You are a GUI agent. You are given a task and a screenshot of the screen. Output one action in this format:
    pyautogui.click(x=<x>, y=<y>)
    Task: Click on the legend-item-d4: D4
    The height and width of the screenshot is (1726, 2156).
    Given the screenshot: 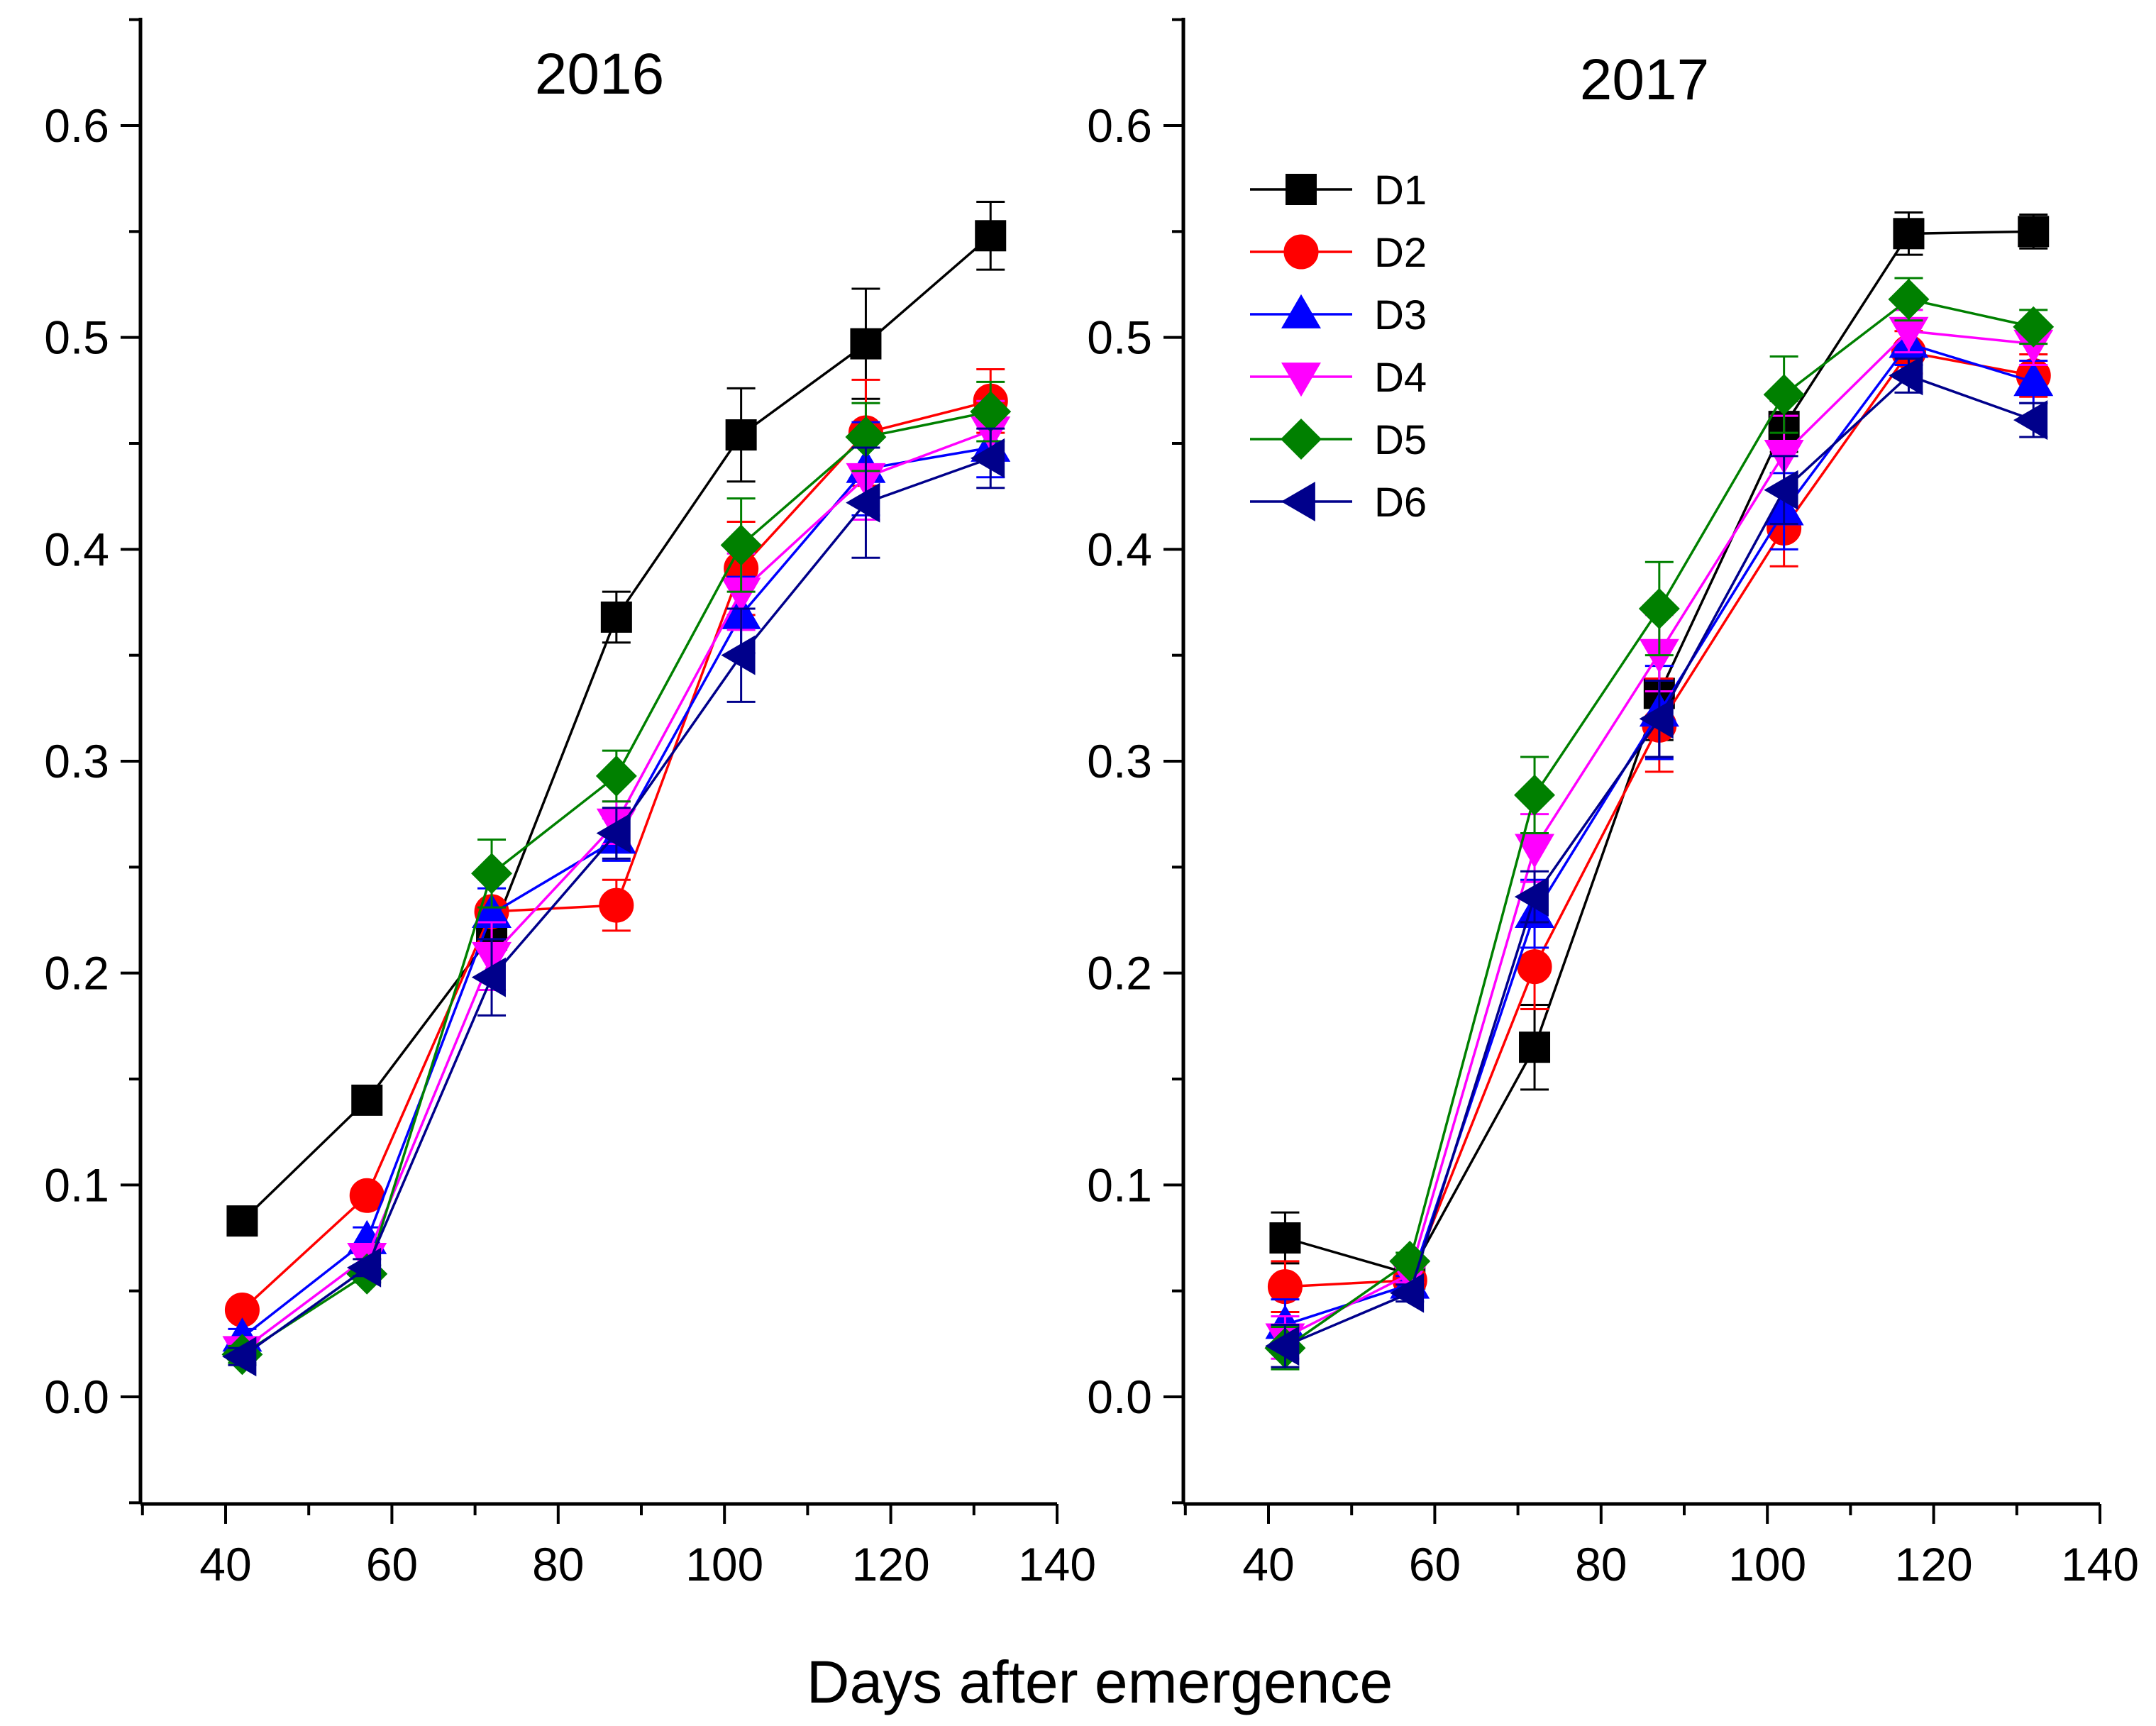 What is the action you would take?
    pyautogui.click(x=1338, y=378)
    